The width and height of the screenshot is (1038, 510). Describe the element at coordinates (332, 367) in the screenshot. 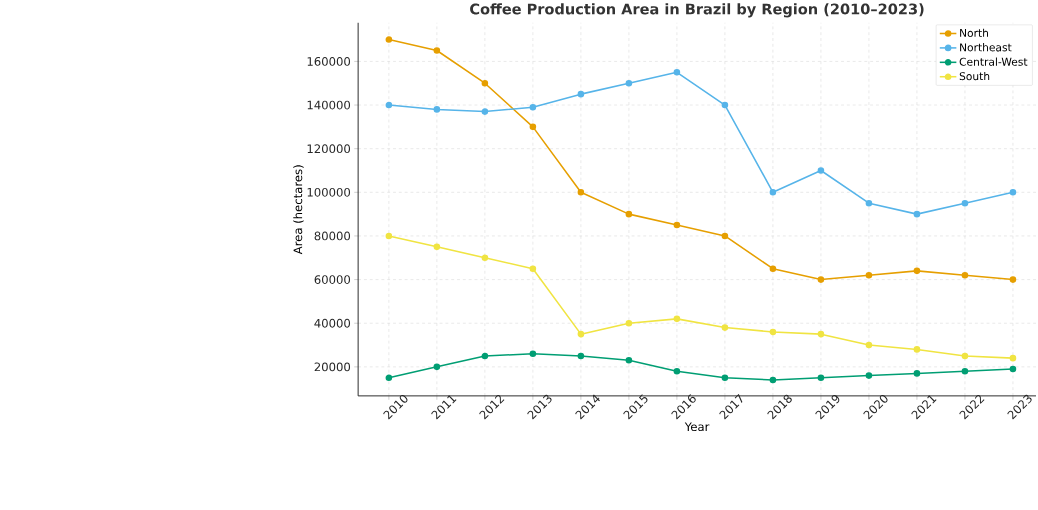

I see `y-tick-label: 20000` at that location.